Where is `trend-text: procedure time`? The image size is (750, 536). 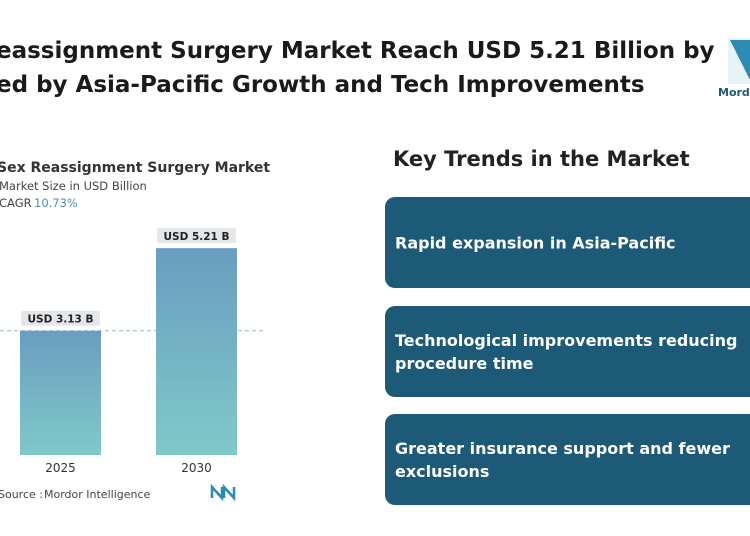
trend-text: procedure time is located at coordinates (464, 363).